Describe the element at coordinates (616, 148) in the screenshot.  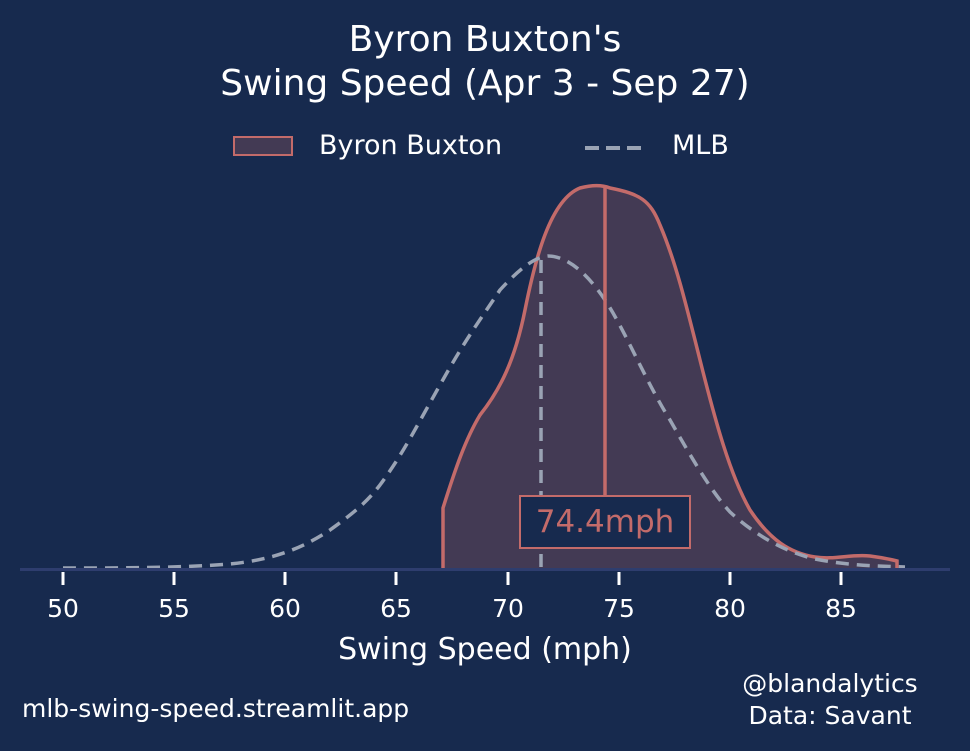
I see `legend-league-dash-icon` at that location.